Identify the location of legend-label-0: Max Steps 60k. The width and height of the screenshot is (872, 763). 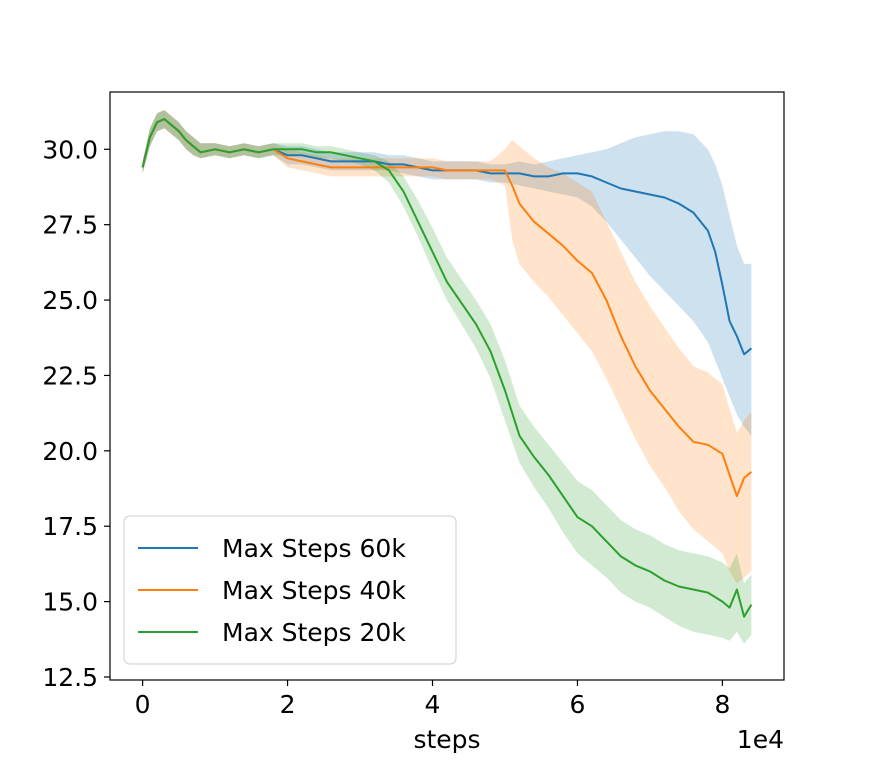
(314, 548).